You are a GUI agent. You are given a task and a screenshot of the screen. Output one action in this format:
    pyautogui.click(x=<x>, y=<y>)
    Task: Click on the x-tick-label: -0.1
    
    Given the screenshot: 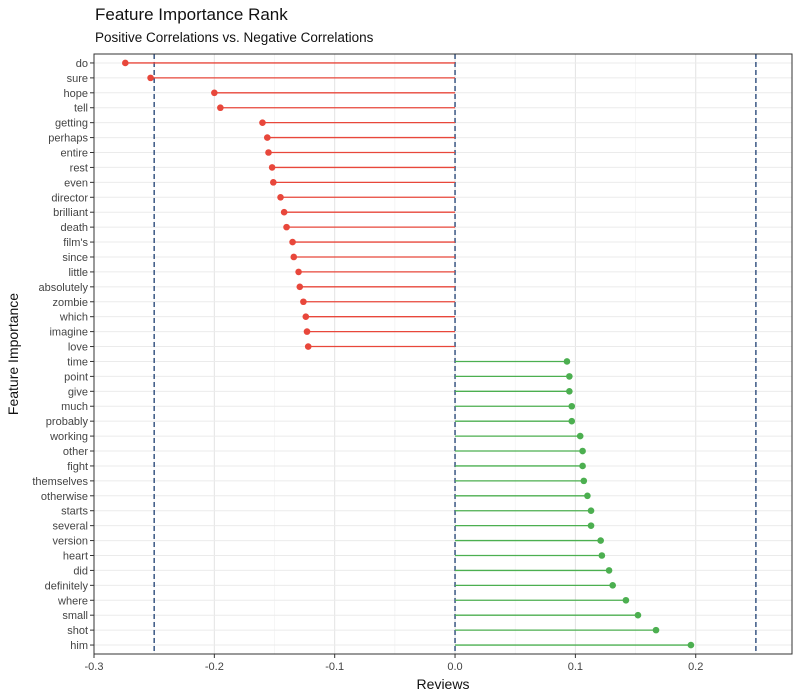 What is the action you would take?
    pyautogui.click(x=334, y=667)
    